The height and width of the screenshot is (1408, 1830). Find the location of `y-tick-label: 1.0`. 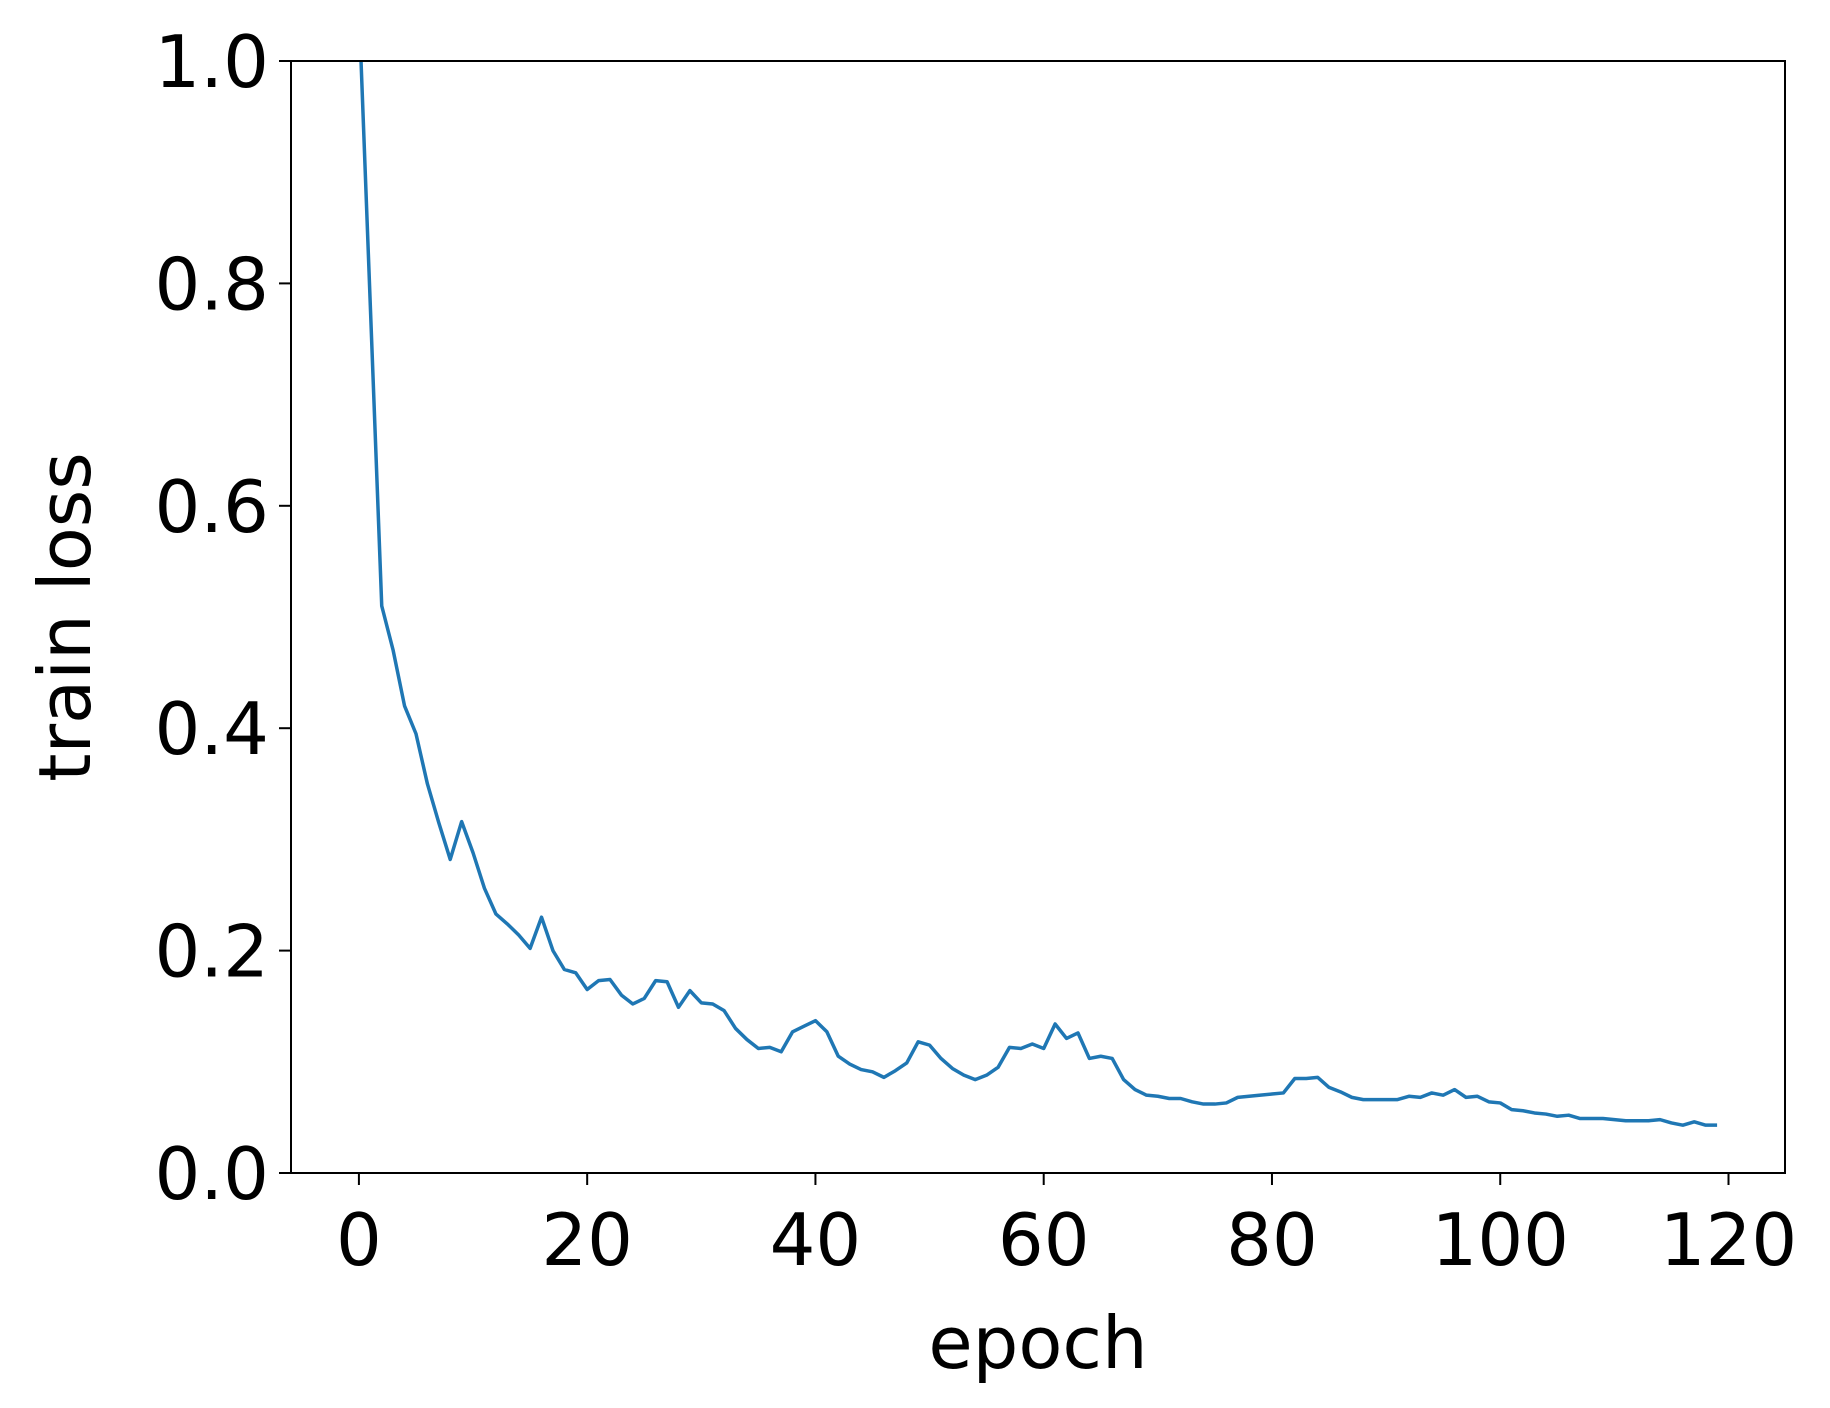

y-tick-label: 1.0 is located at coordinates (211, 62).